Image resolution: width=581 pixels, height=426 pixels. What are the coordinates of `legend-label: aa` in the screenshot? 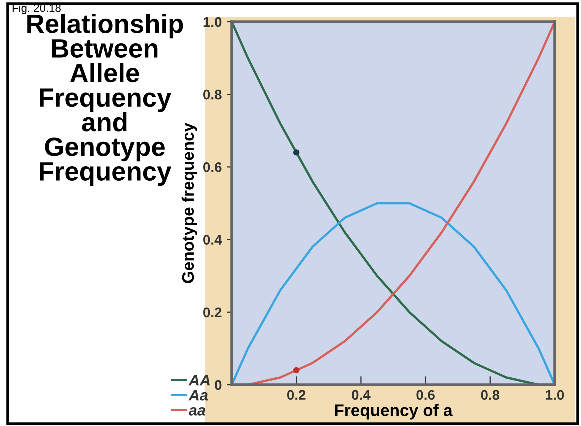 It's located at (197, 411).